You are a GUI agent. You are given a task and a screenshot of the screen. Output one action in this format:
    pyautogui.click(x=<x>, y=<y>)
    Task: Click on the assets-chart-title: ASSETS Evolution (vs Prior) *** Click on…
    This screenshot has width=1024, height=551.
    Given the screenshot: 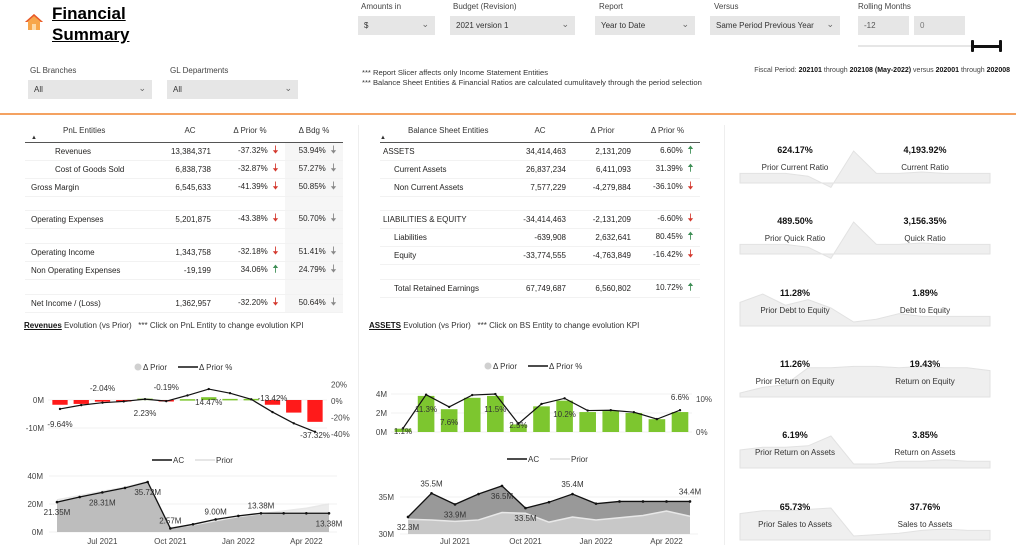 What is the action you would take?
    pyautogui.click(x=504, y=325)
    